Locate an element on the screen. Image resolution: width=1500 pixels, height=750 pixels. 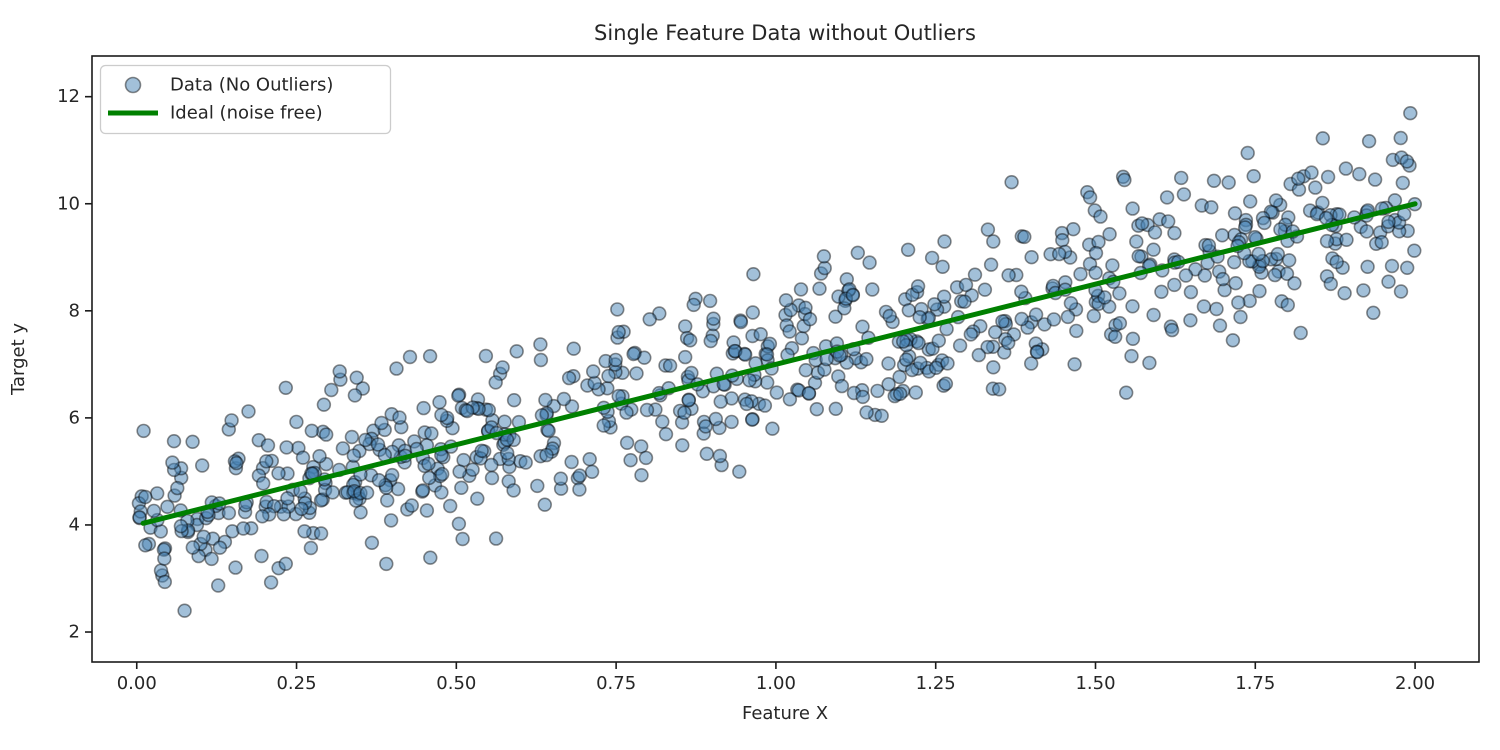
y-tick-label: 2 is located at coordinates (74, 632).